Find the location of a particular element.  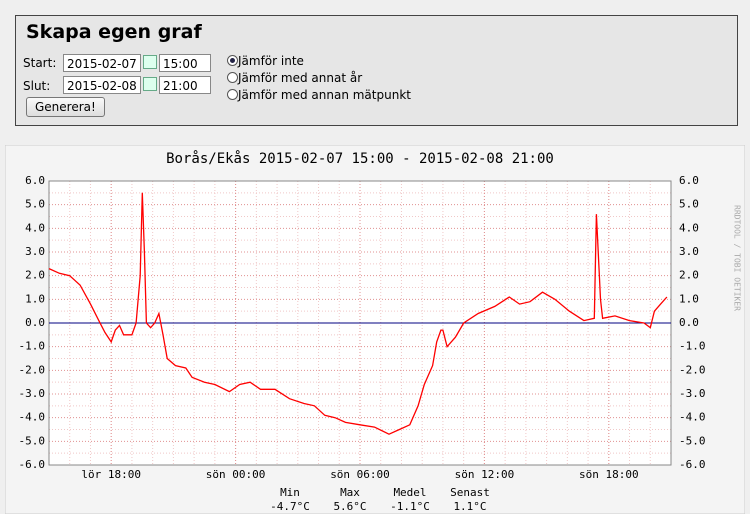

end-label: Slut: is located at coordinates (37, 86).